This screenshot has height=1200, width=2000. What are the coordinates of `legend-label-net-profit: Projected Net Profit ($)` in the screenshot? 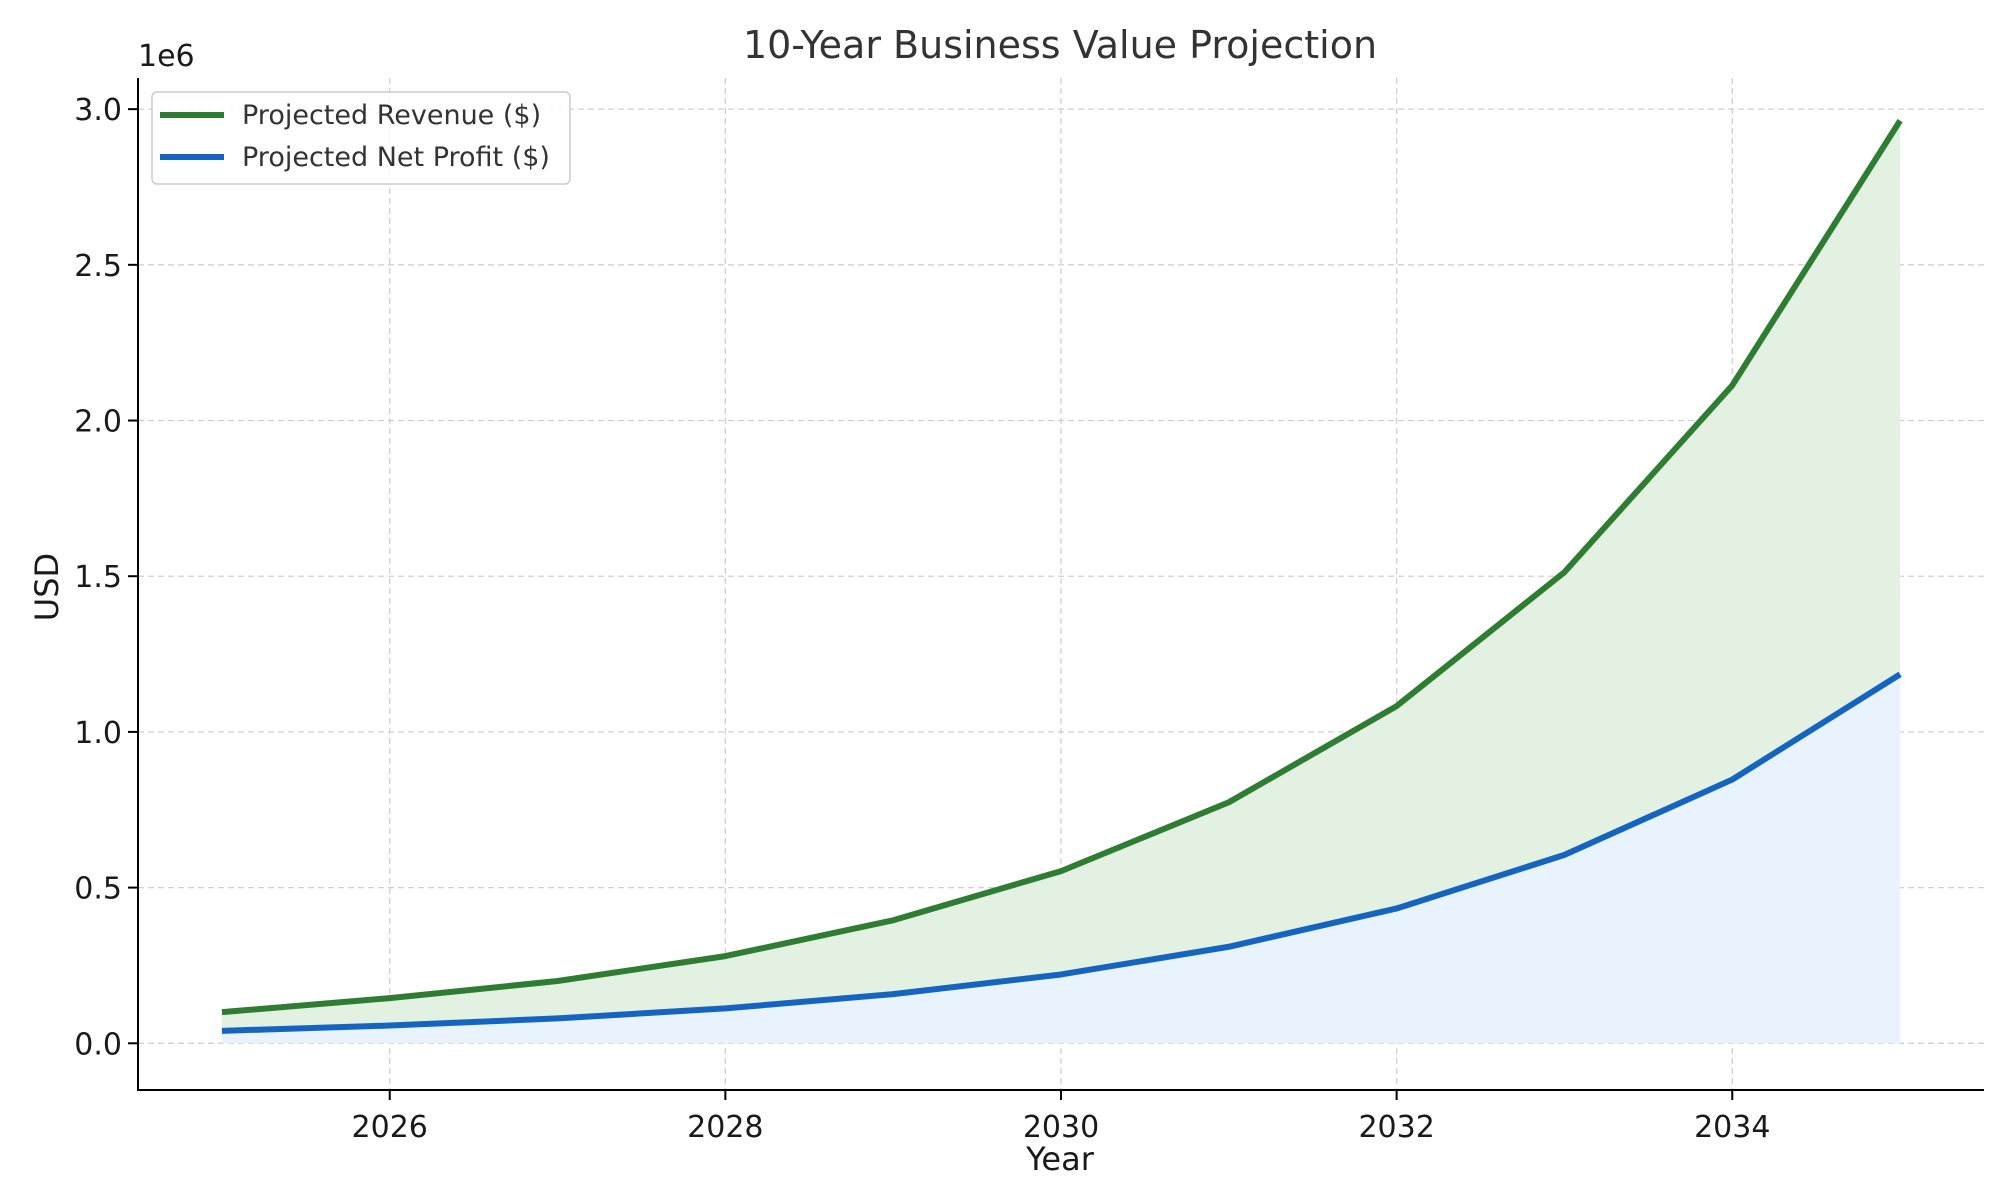 It's located at (396, 157).